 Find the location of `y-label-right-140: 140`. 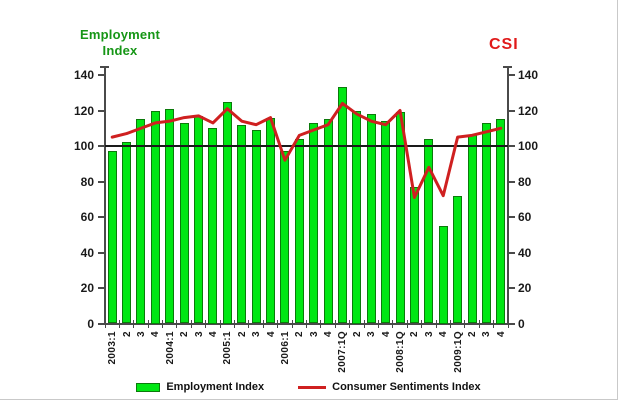

y-label-right-140: 140 is located at coordinates (528, 75).